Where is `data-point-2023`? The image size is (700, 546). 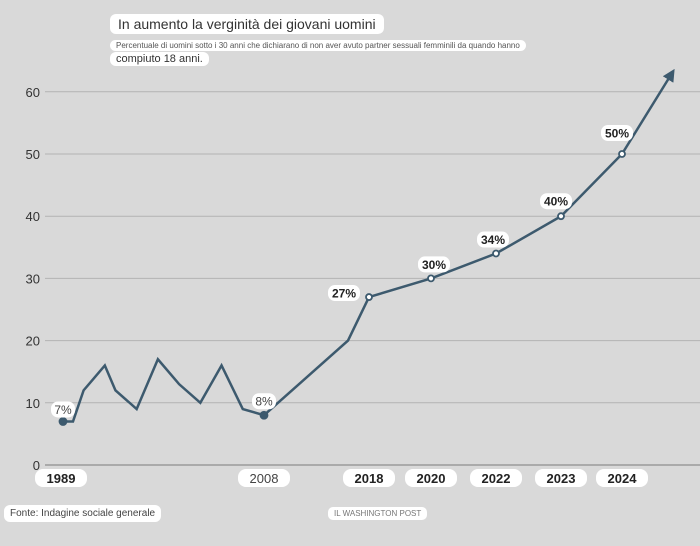 data-point-2023 is located at coordinates (561, 216).